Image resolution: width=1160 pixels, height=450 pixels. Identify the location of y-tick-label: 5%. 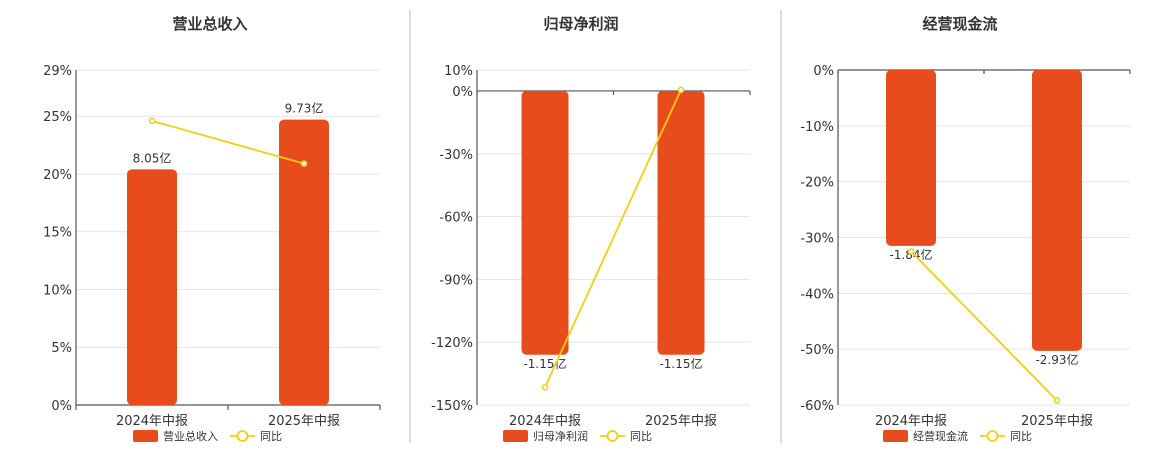
(61, 348).